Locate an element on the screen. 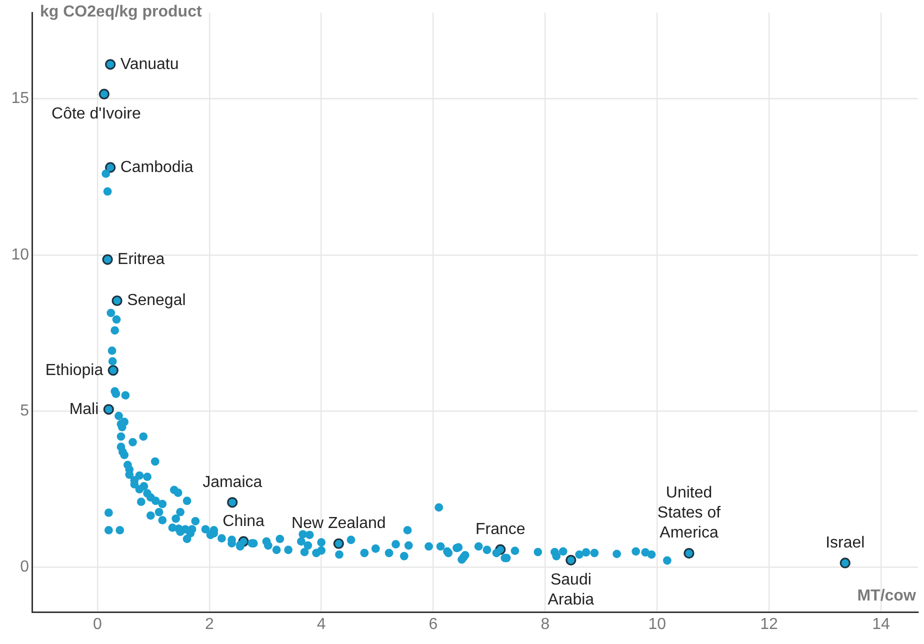 Image resolution: width=924 pixels, height=644 pixels. annotation: Eritrea is located at coordinates (141, 259).